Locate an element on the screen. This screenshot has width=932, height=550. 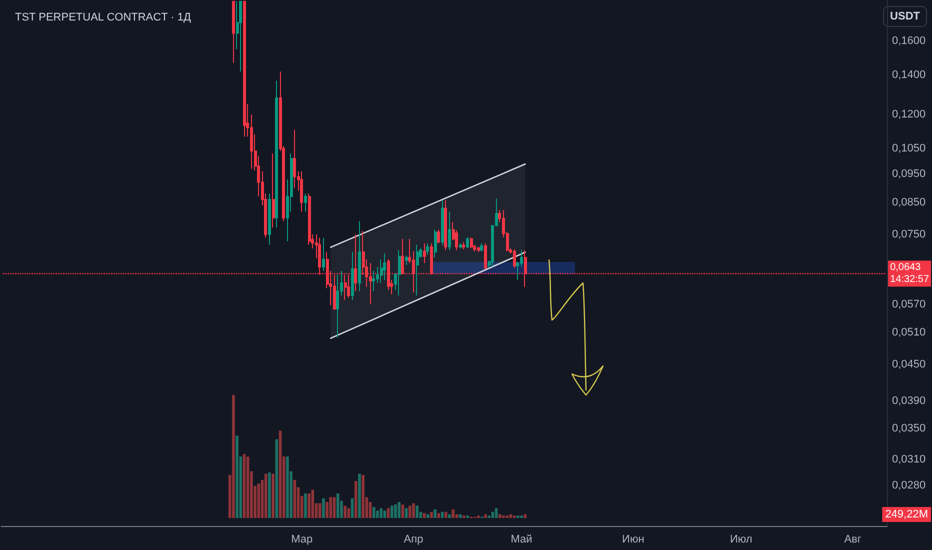
y-tick-label: 0,0750 is located at coordinates (909, 234).